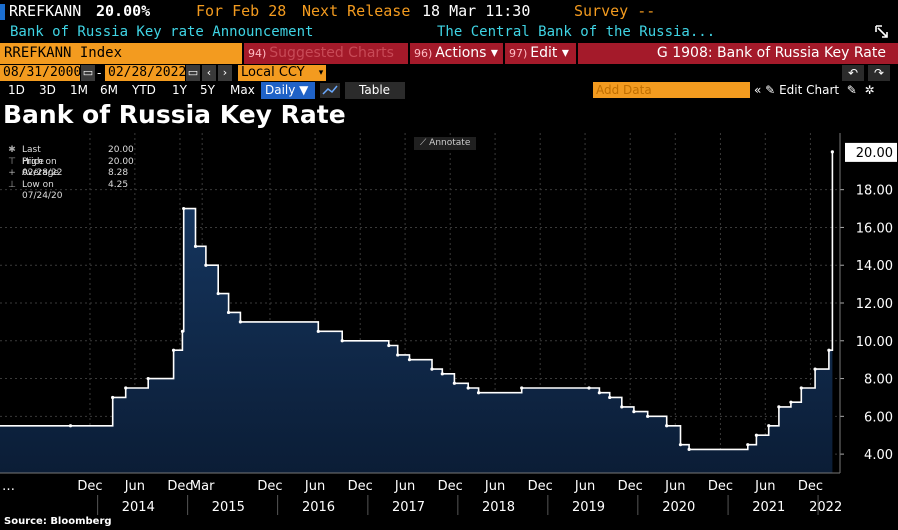 The height and width of the screenshot is (530, 898). I want to click on period-6m: 6M, so click(109, 90).